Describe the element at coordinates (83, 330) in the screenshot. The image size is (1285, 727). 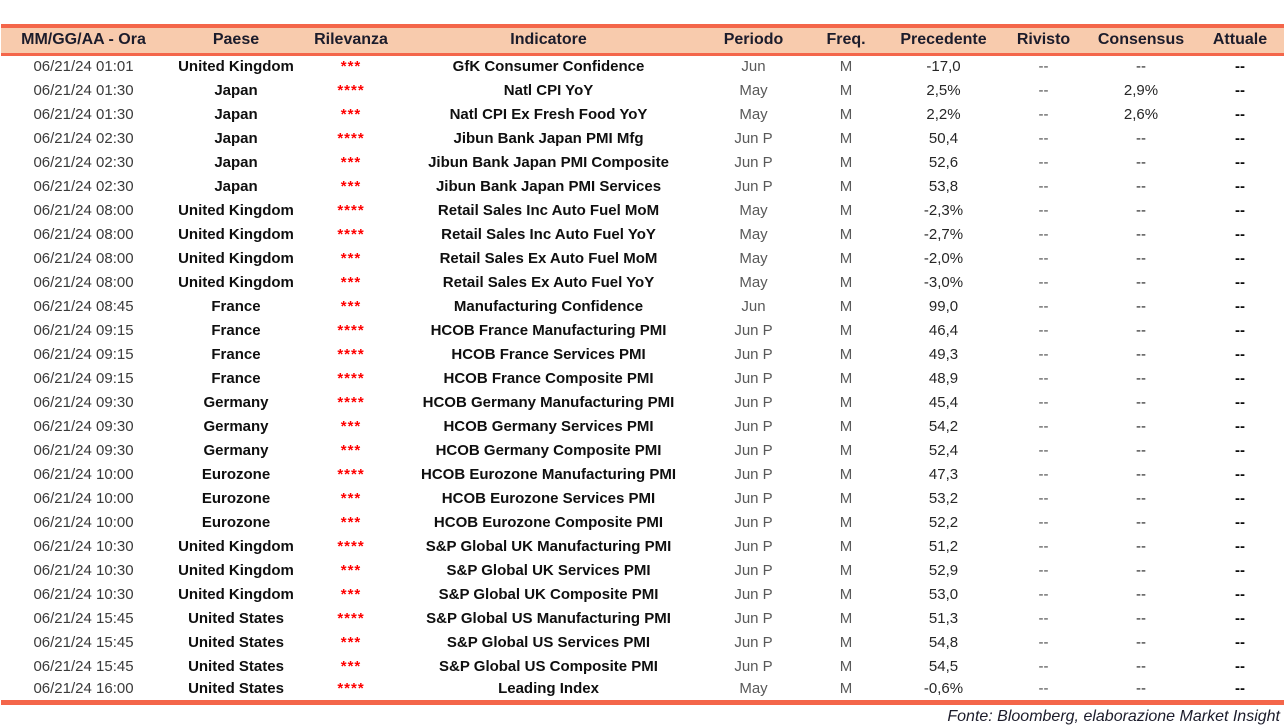
I see `cell-datetime: 06/21/24 09:15` at that location.